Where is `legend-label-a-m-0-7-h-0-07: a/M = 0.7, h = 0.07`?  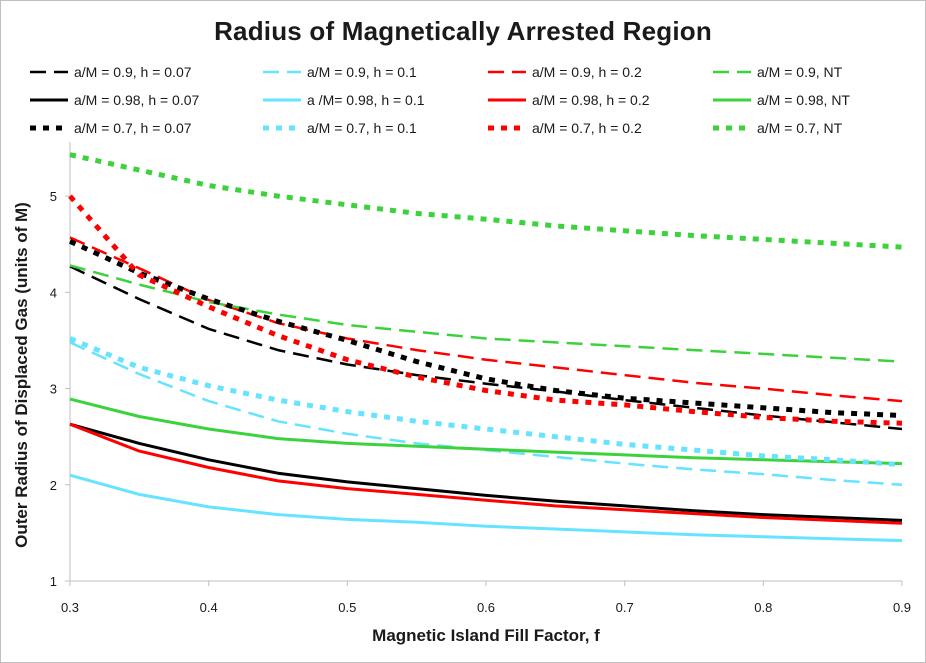 legend-label-a-m-0-7-h-0-07: a/M = 0.7, h = 0.07 is located at coordinates (133, 128).